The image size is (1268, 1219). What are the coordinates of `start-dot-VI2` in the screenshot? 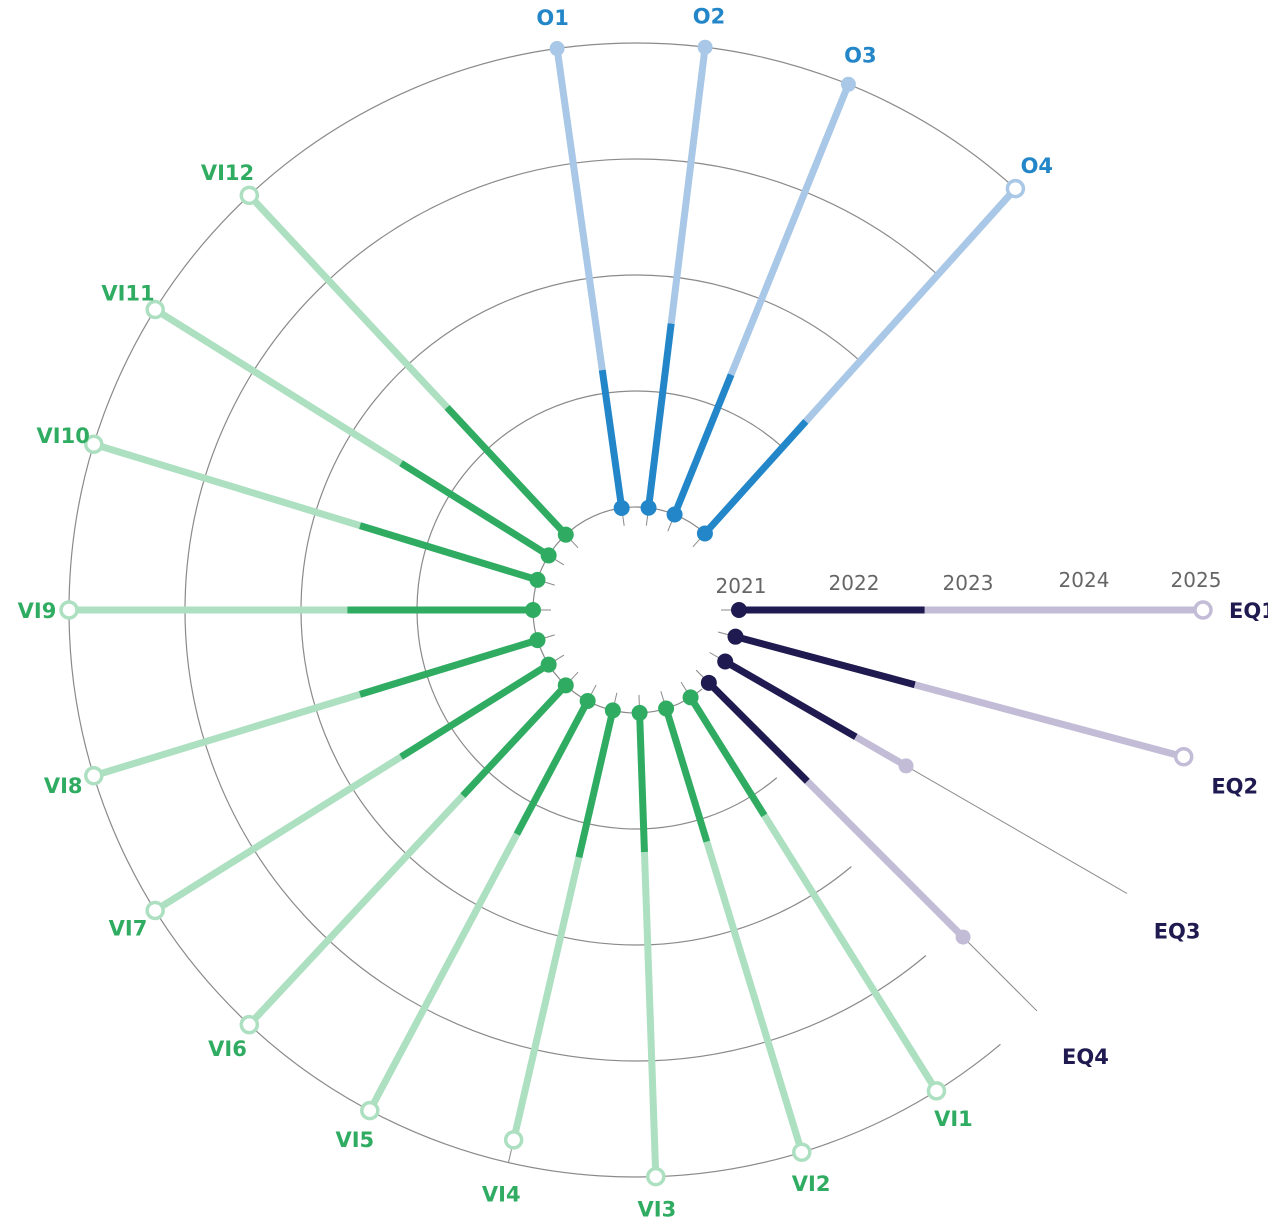 It's located at (666, 708).